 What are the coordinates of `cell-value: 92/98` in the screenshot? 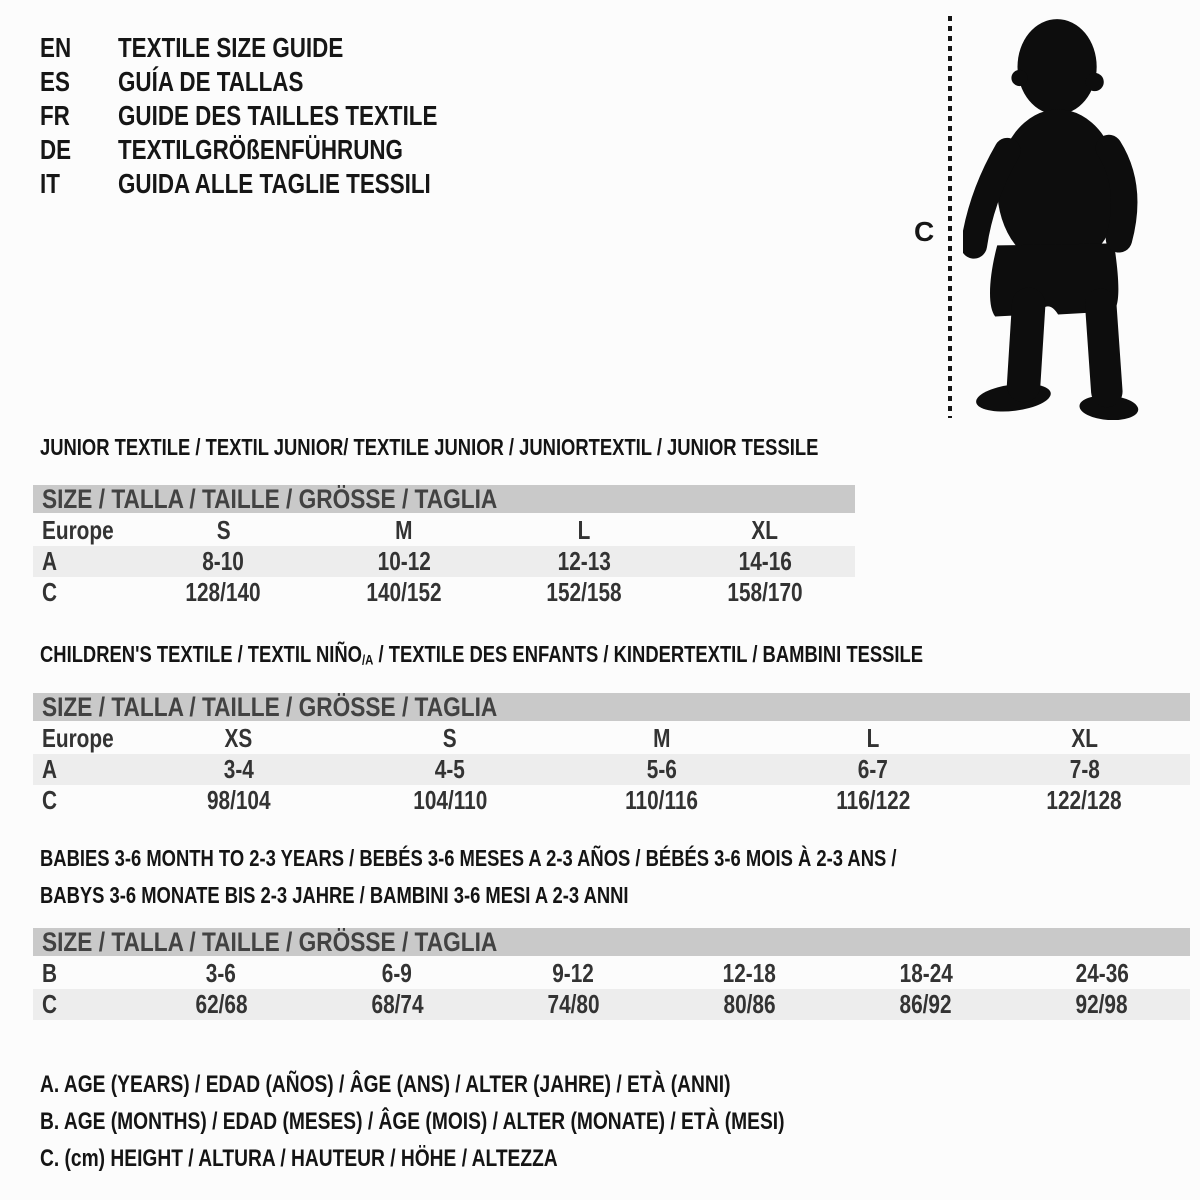 It's located at (1101, 1004).